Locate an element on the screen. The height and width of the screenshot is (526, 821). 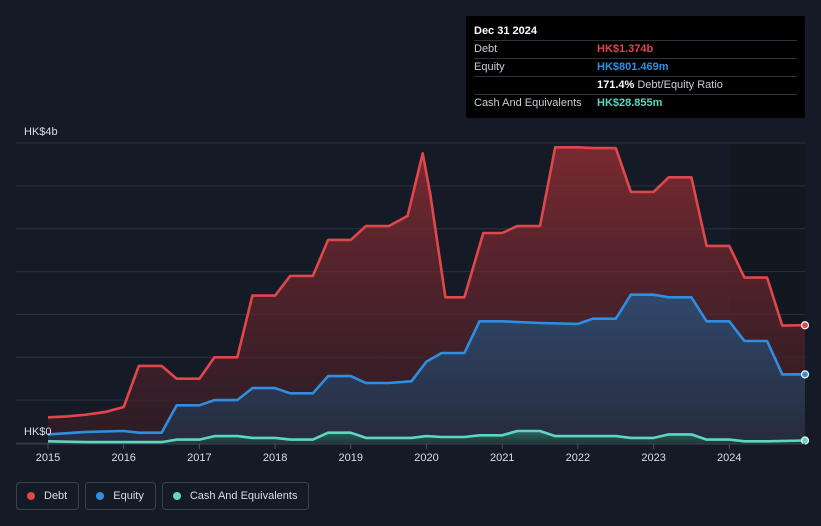
tooltip-label-equity: Equity is located at coordinates (489, 67).